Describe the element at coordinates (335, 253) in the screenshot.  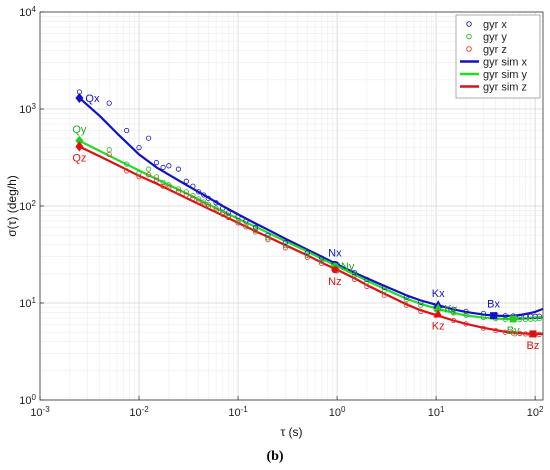
I see `annotation-label-Nx: Nx` at that location.